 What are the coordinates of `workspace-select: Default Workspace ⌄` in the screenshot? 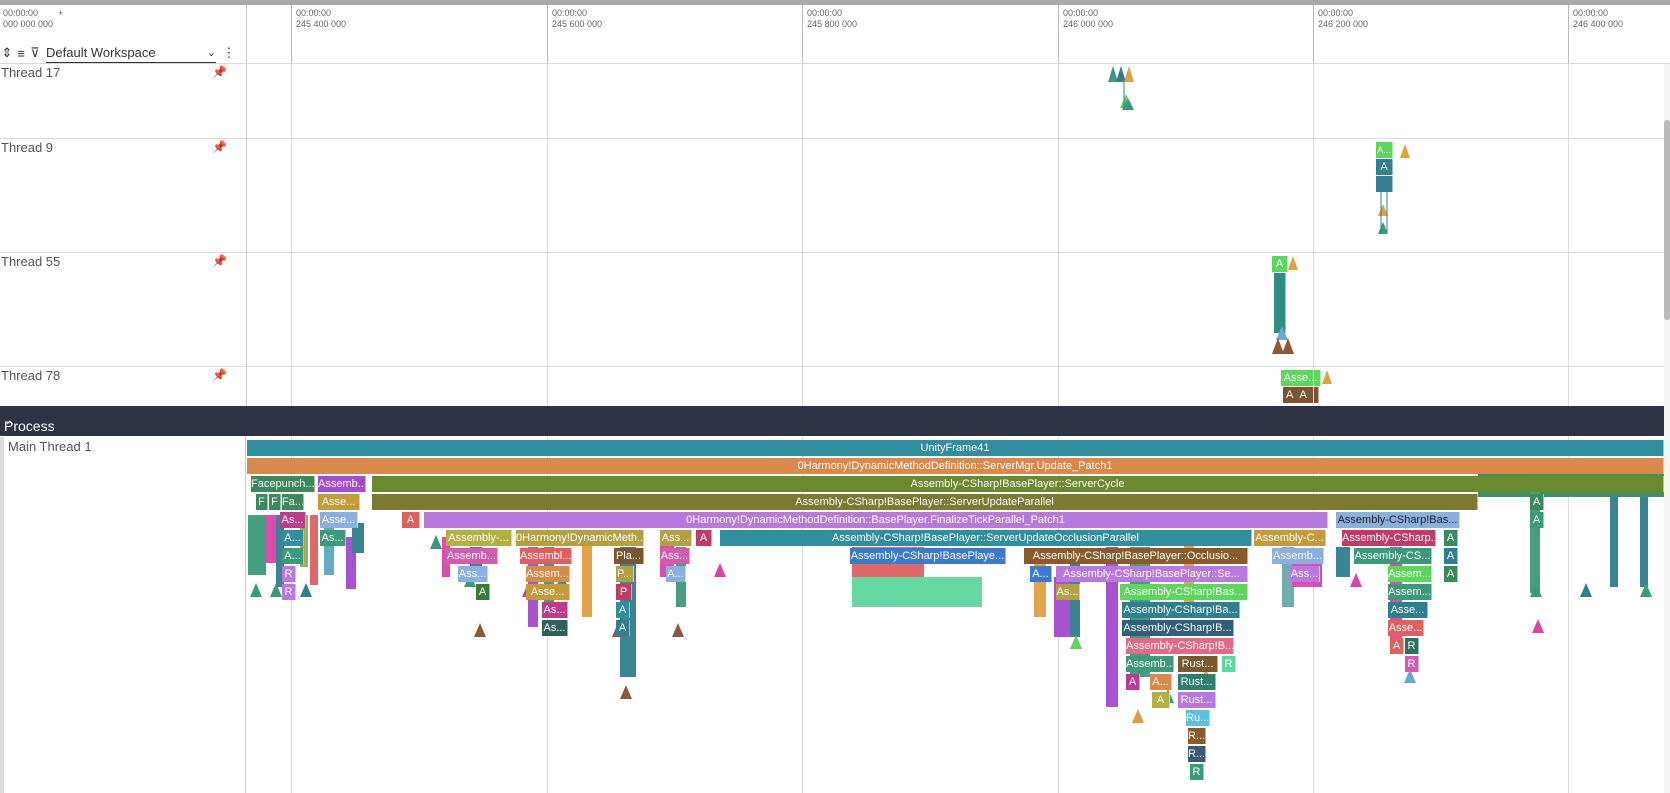 It's located at (131, 53).